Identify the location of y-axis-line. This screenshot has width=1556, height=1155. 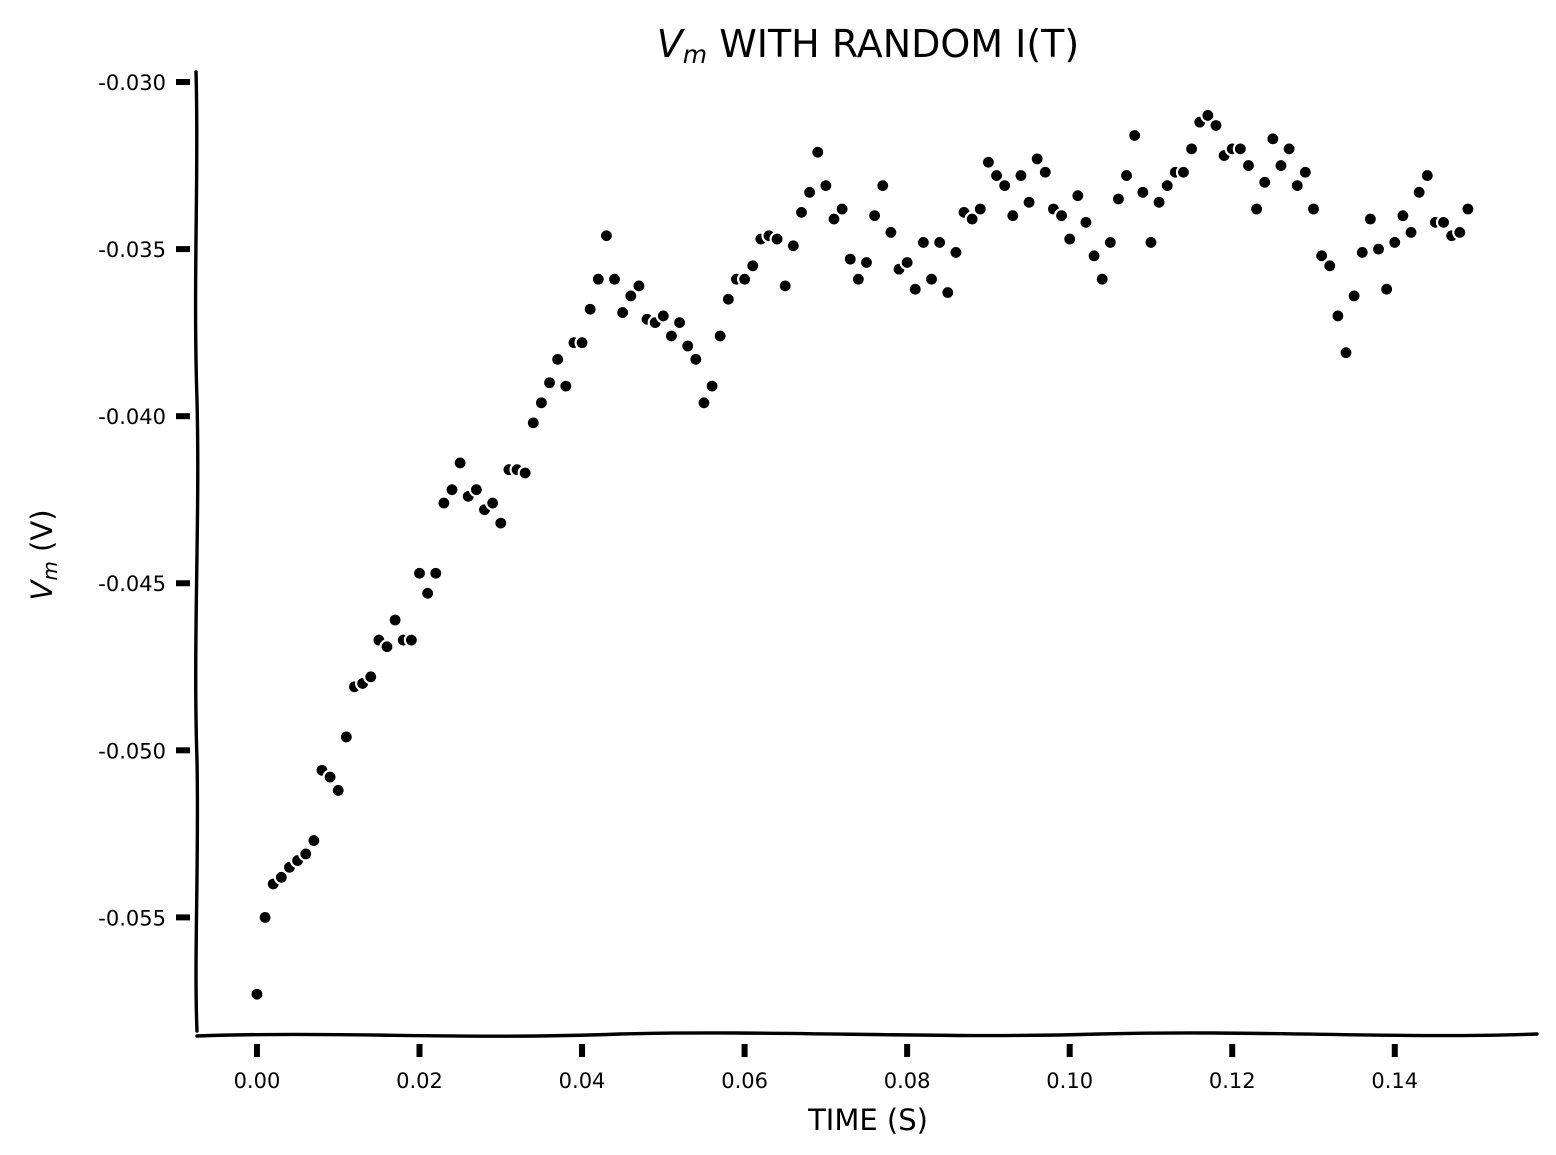
(196, 551).